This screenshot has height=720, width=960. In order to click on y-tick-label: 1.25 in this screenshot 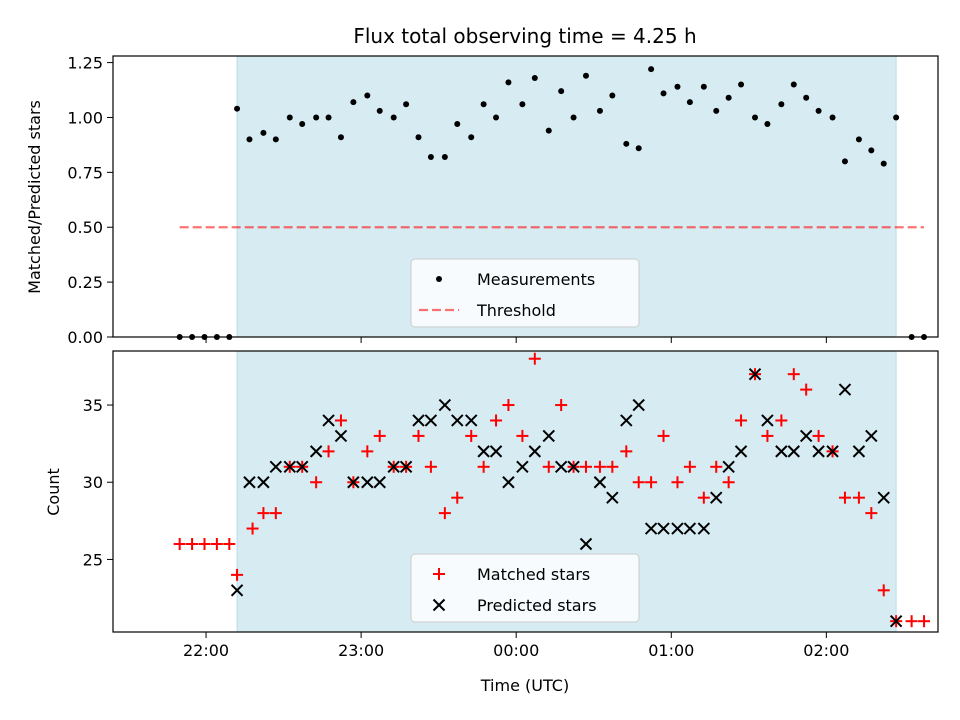, I will do `click(85, 63)`.